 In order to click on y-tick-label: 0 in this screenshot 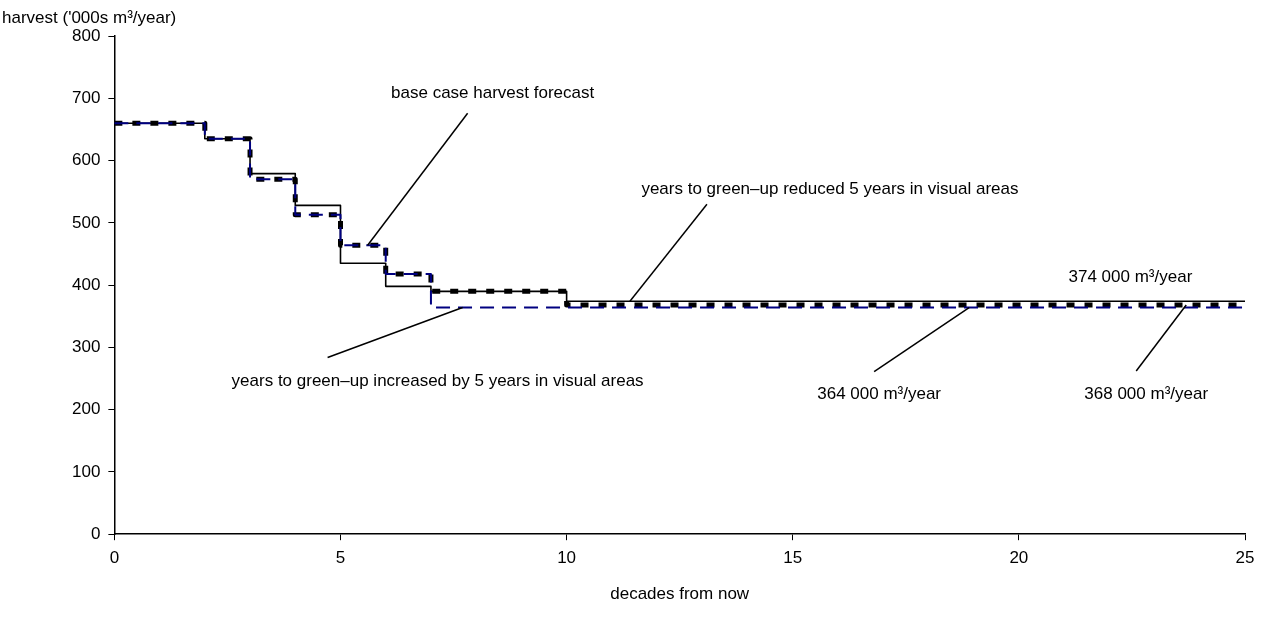, I will do `click(95, 533)`.